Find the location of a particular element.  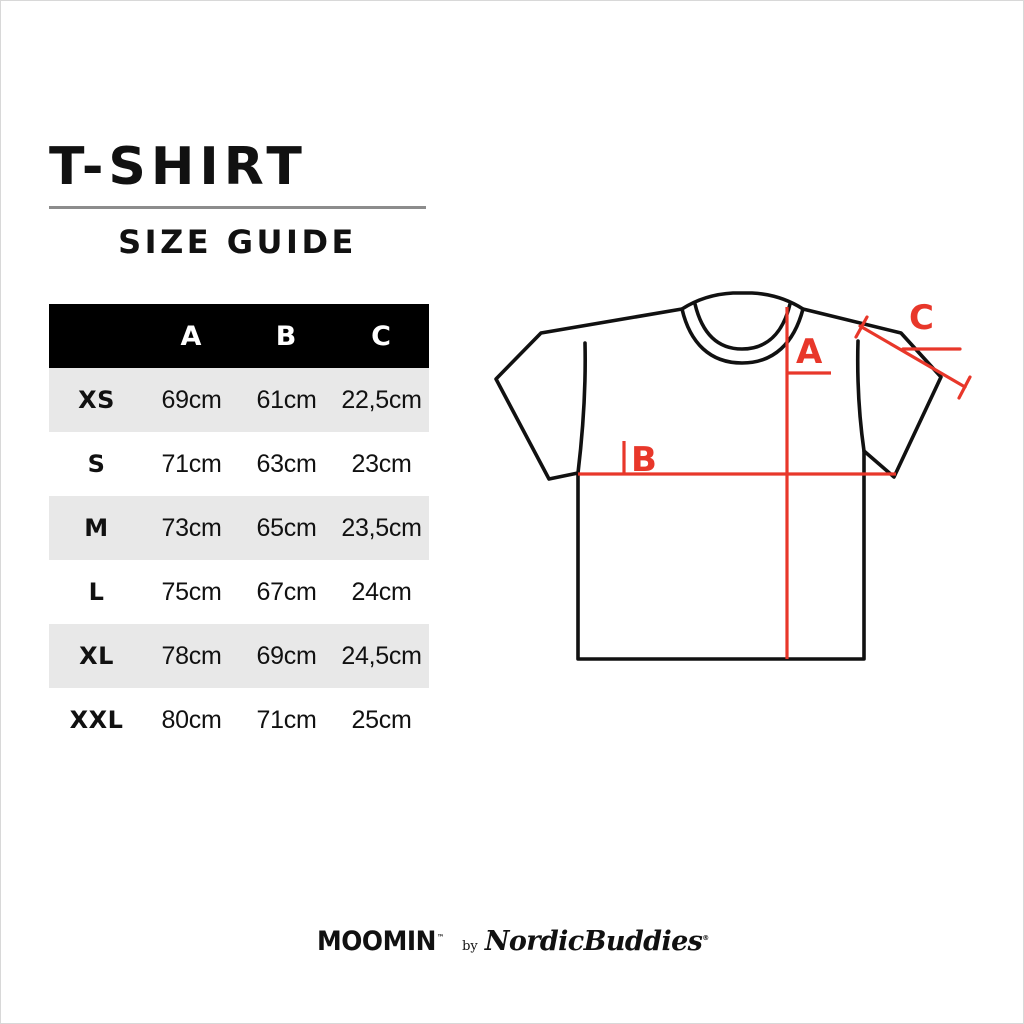

brand-moomin-text: MOOMIN is located at coordinates (377, 941).